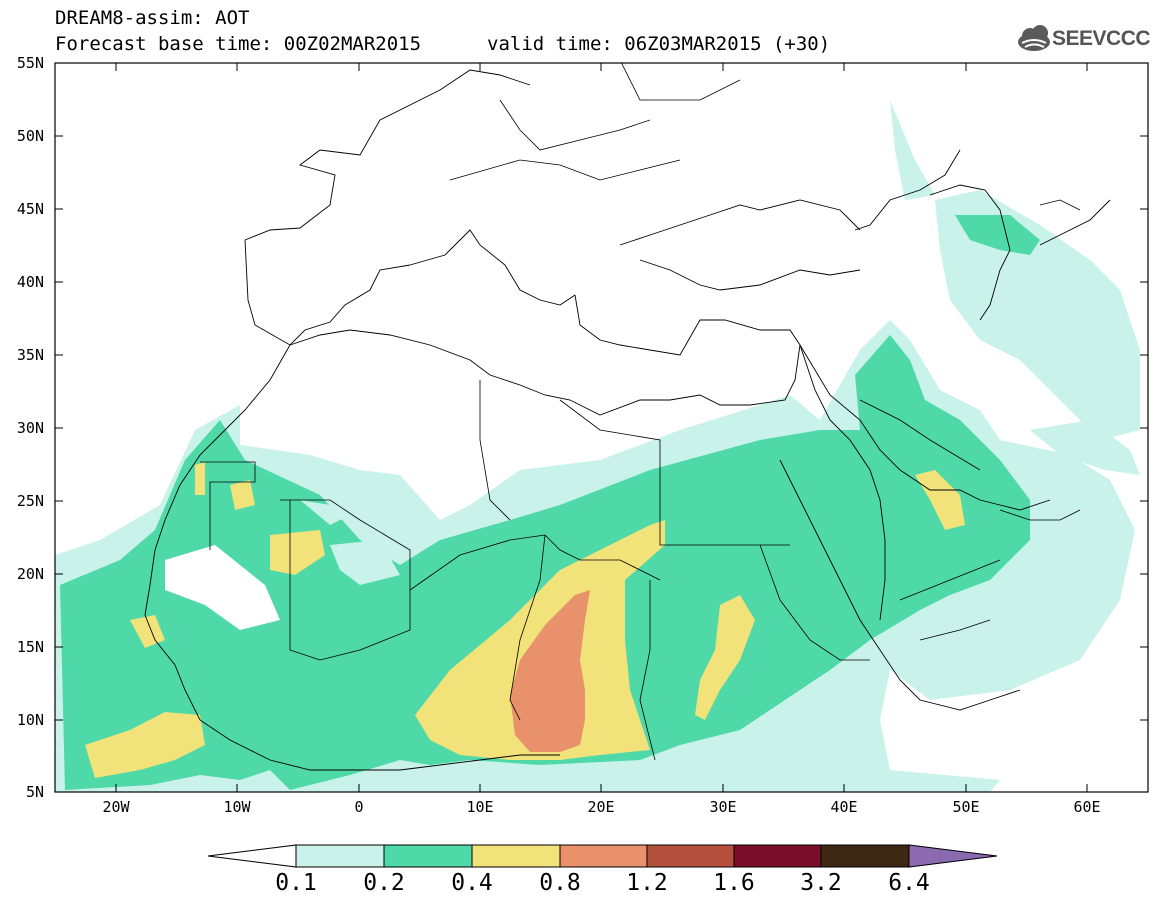 The image size is (1165, 905). Describe the element at coordinates (1087, 807) in the screenshot. I see `lon-label: 60E` at that location.